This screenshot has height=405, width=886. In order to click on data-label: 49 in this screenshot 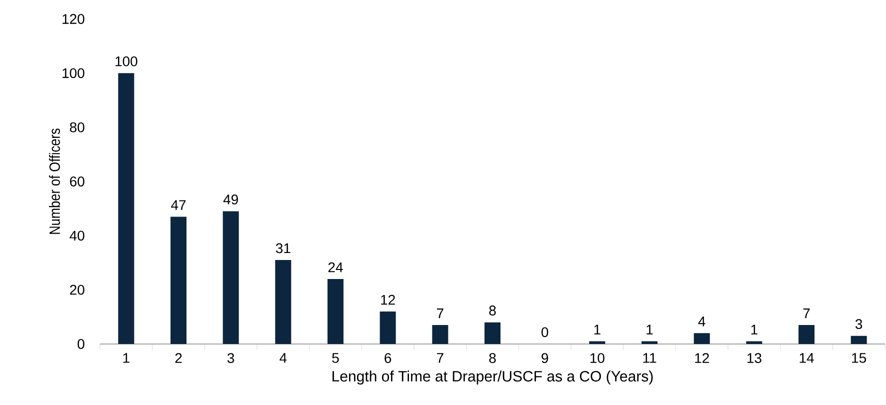, I will do `click(230, 199)`.